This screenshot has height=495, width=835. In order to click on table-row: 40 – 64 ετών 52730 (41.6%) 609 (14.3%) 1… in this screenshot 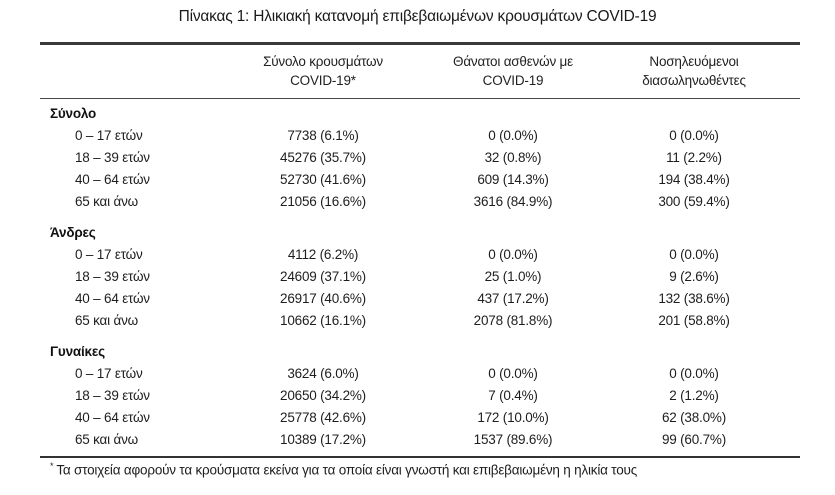, I will do `click(420, 180)`.